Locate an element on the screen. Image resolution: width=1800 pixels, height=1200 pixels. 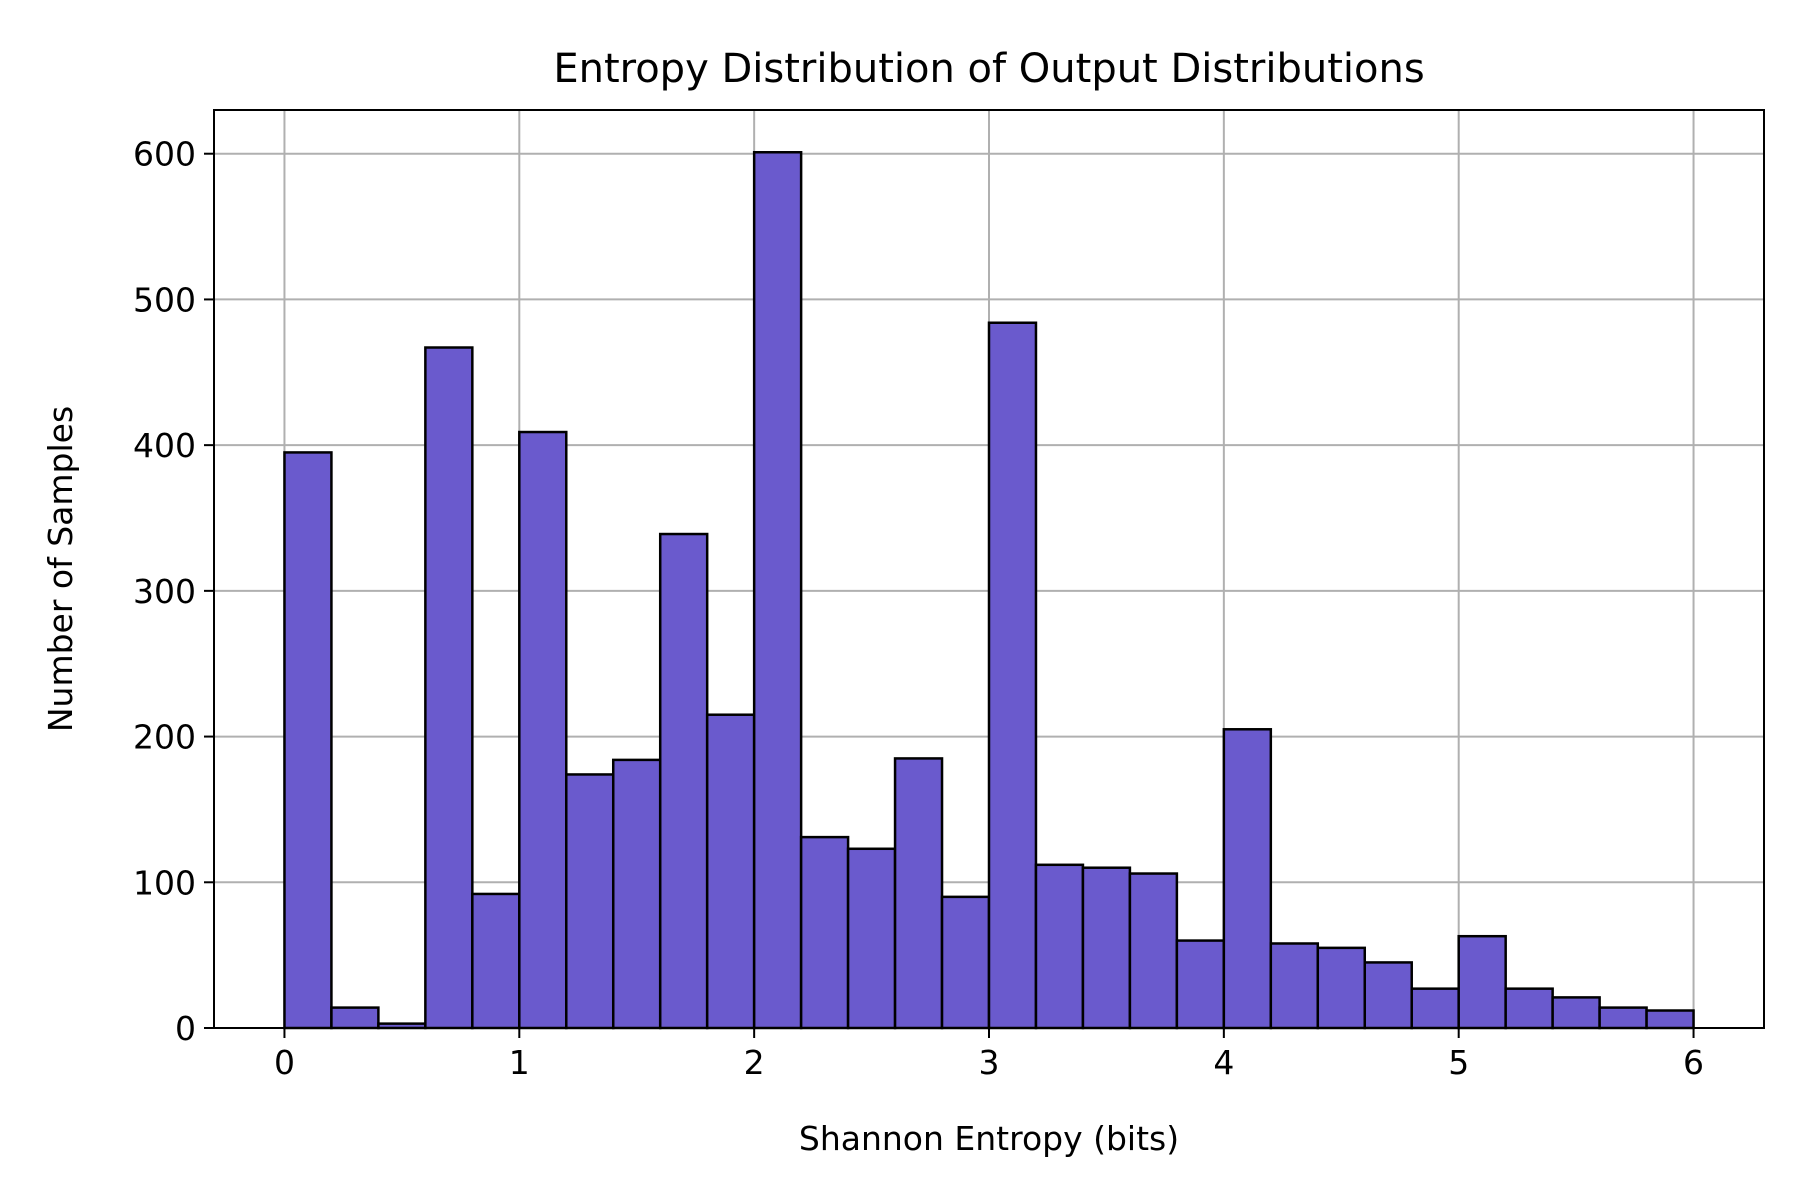
y-tick-label: 0 is located at coordinates (185, 1028).